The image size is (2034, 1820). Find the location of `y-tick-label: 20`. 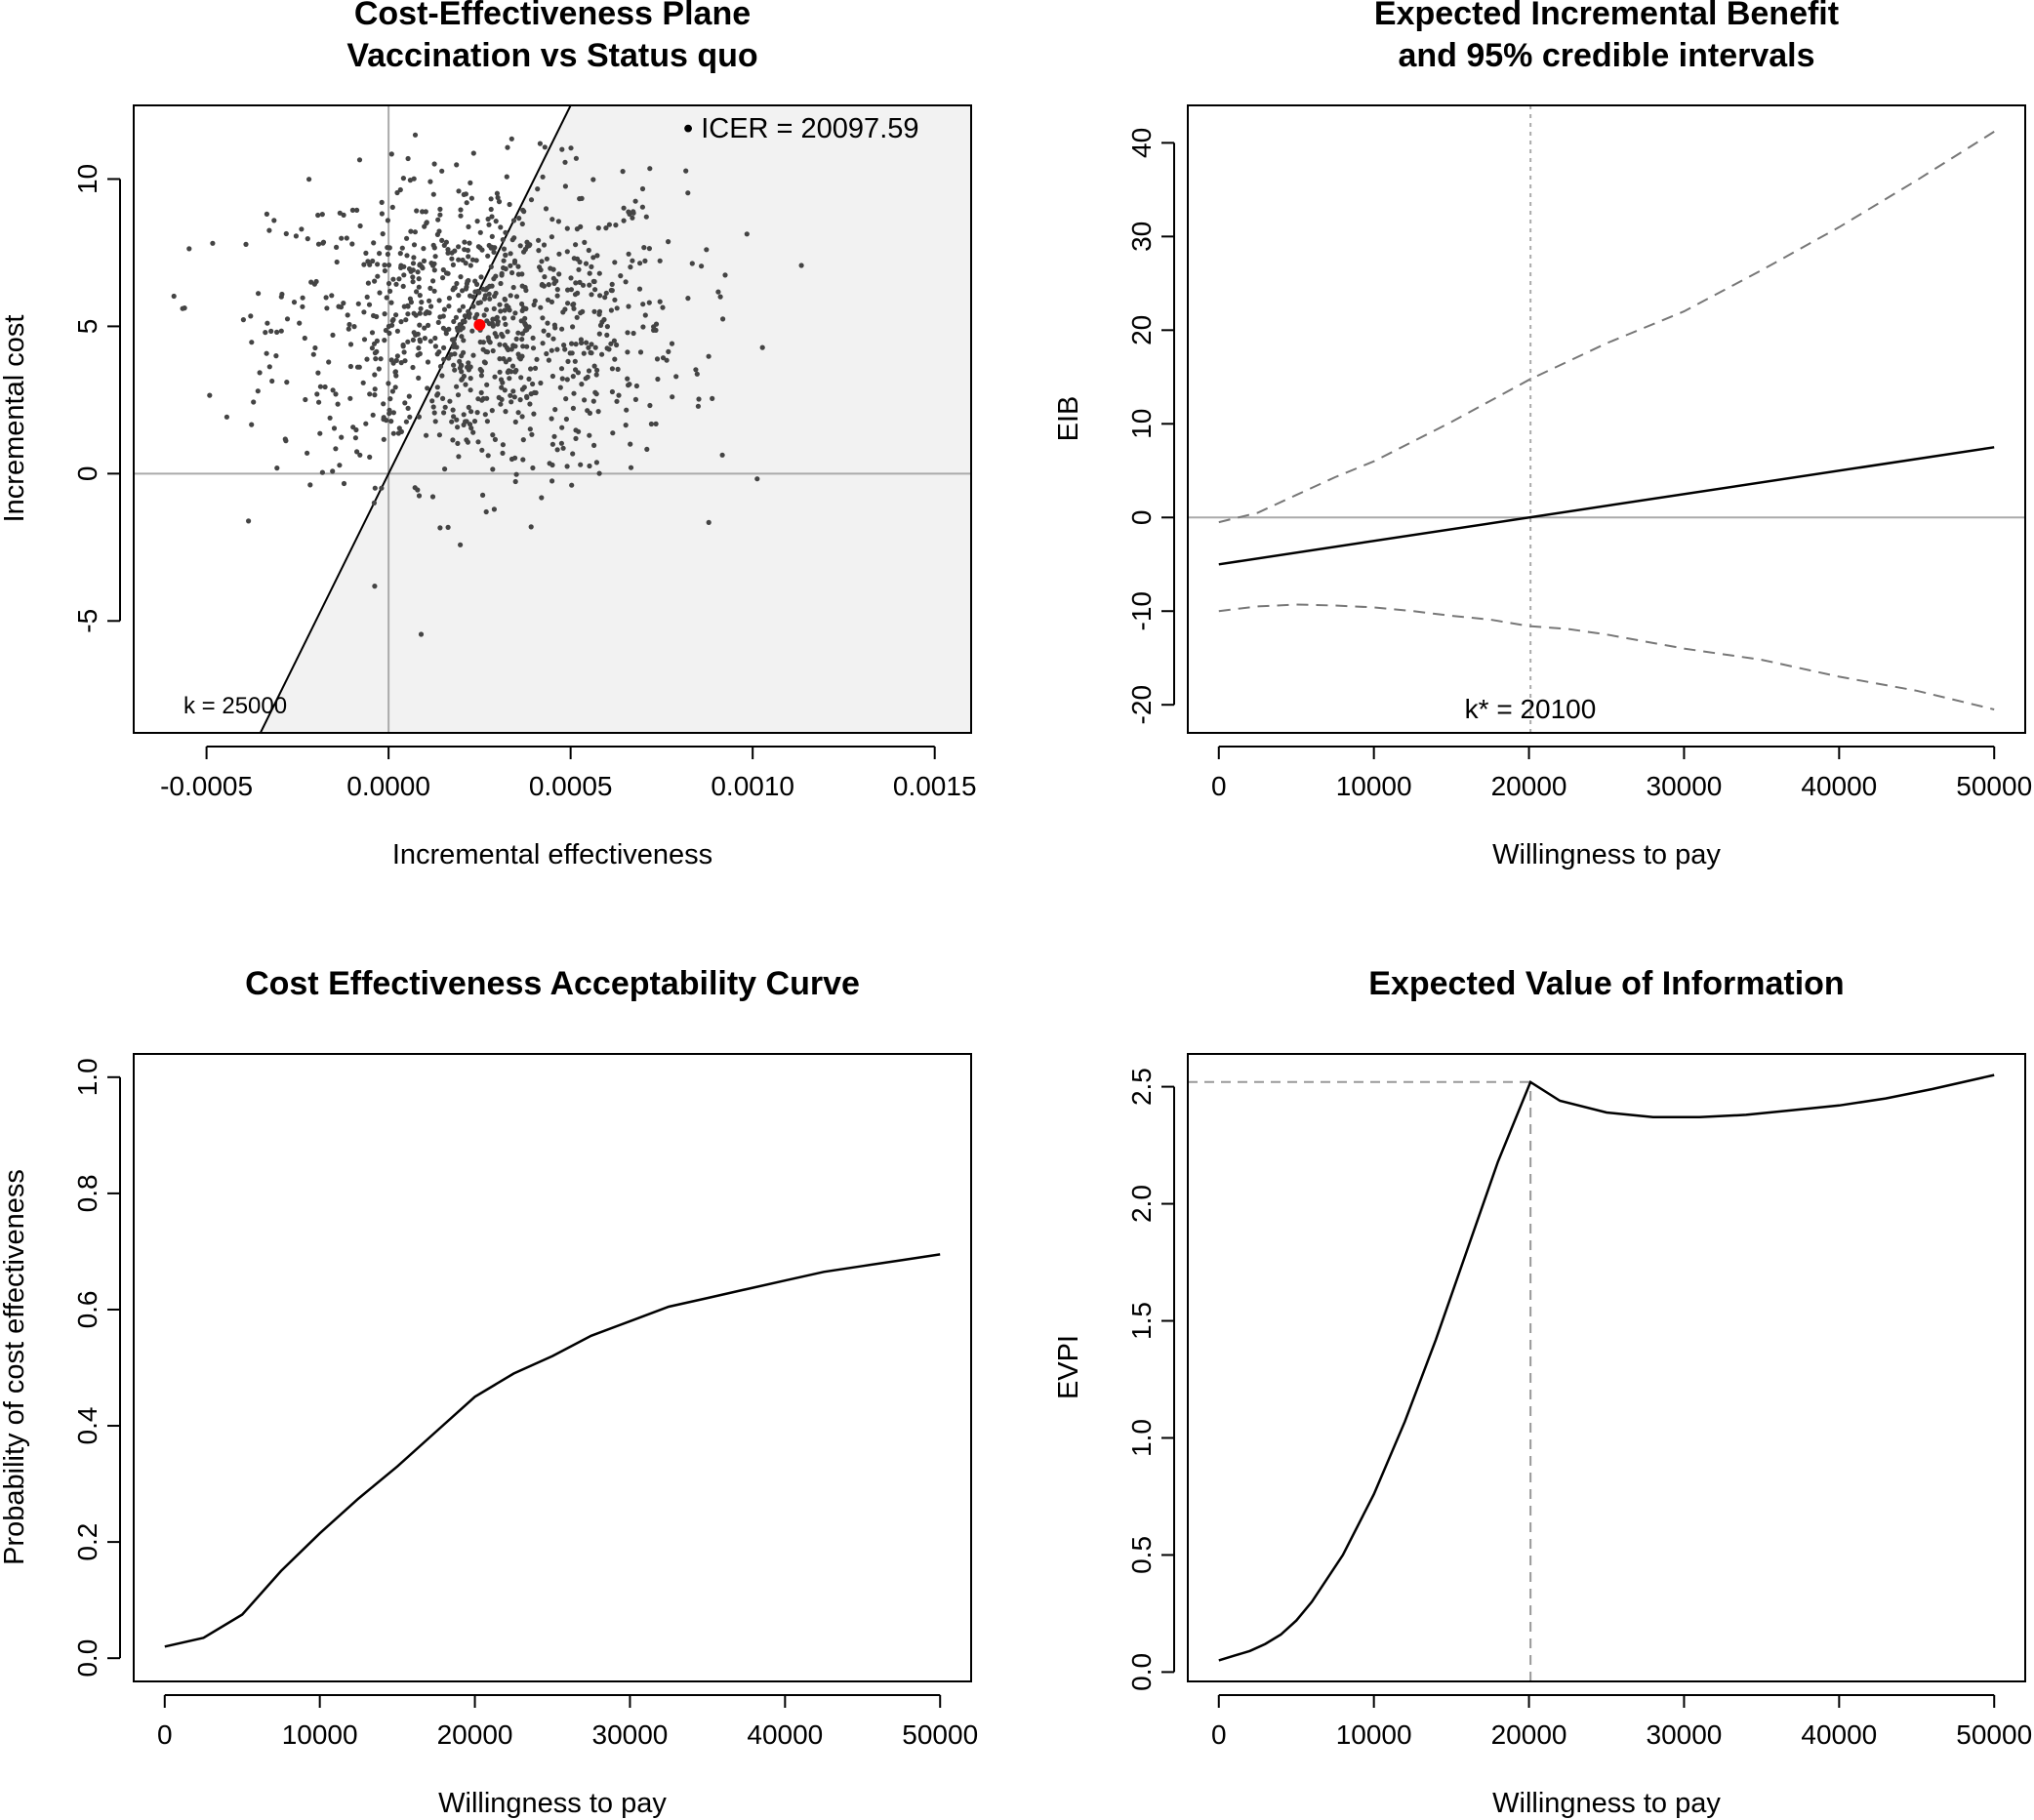

y-tick-label: 20 is located at coordinates (1141, 330).